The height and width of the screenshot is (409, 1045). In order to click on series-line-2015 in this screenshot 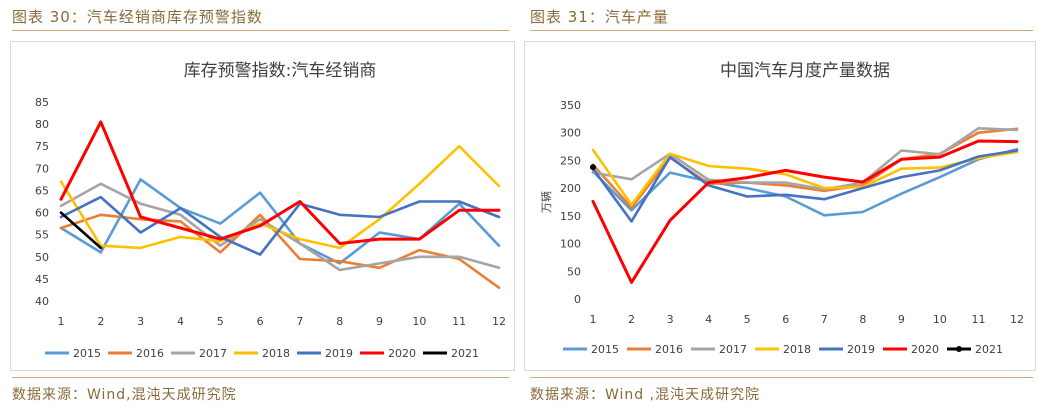, I will do `click(805, 182)`.